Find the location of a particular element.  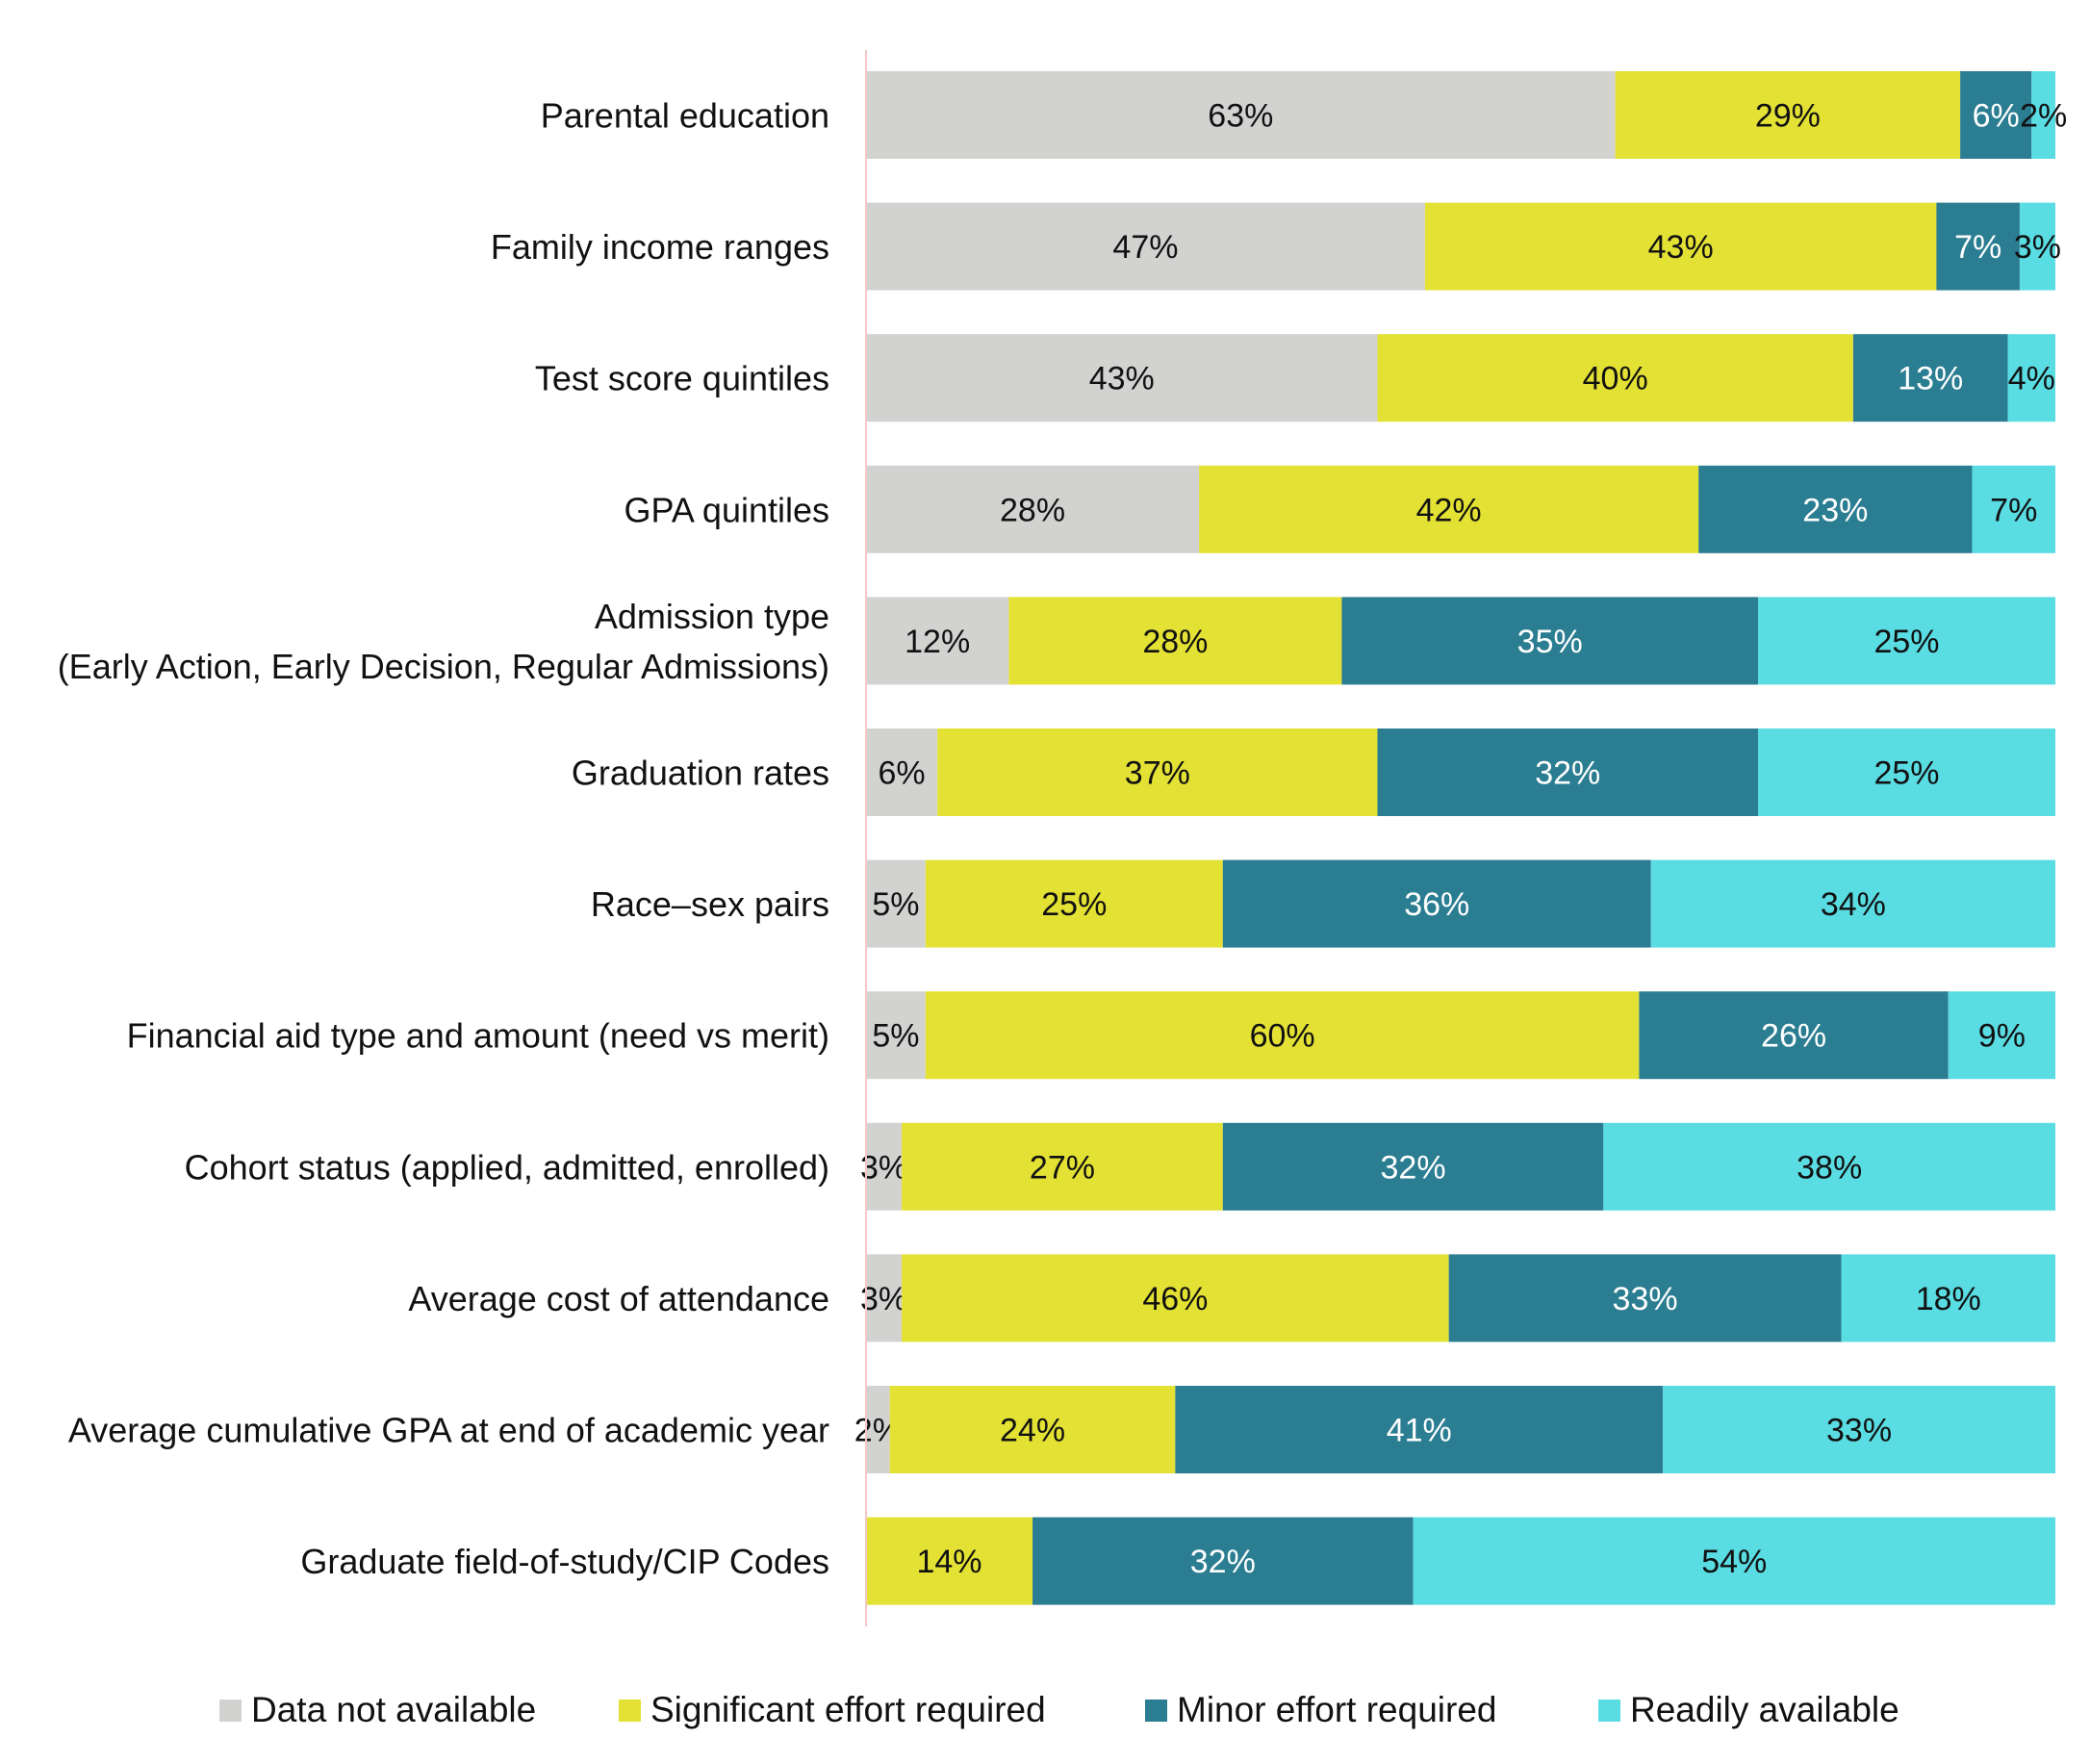

category-label: Family income ranges is located at coordinates (660, 247).